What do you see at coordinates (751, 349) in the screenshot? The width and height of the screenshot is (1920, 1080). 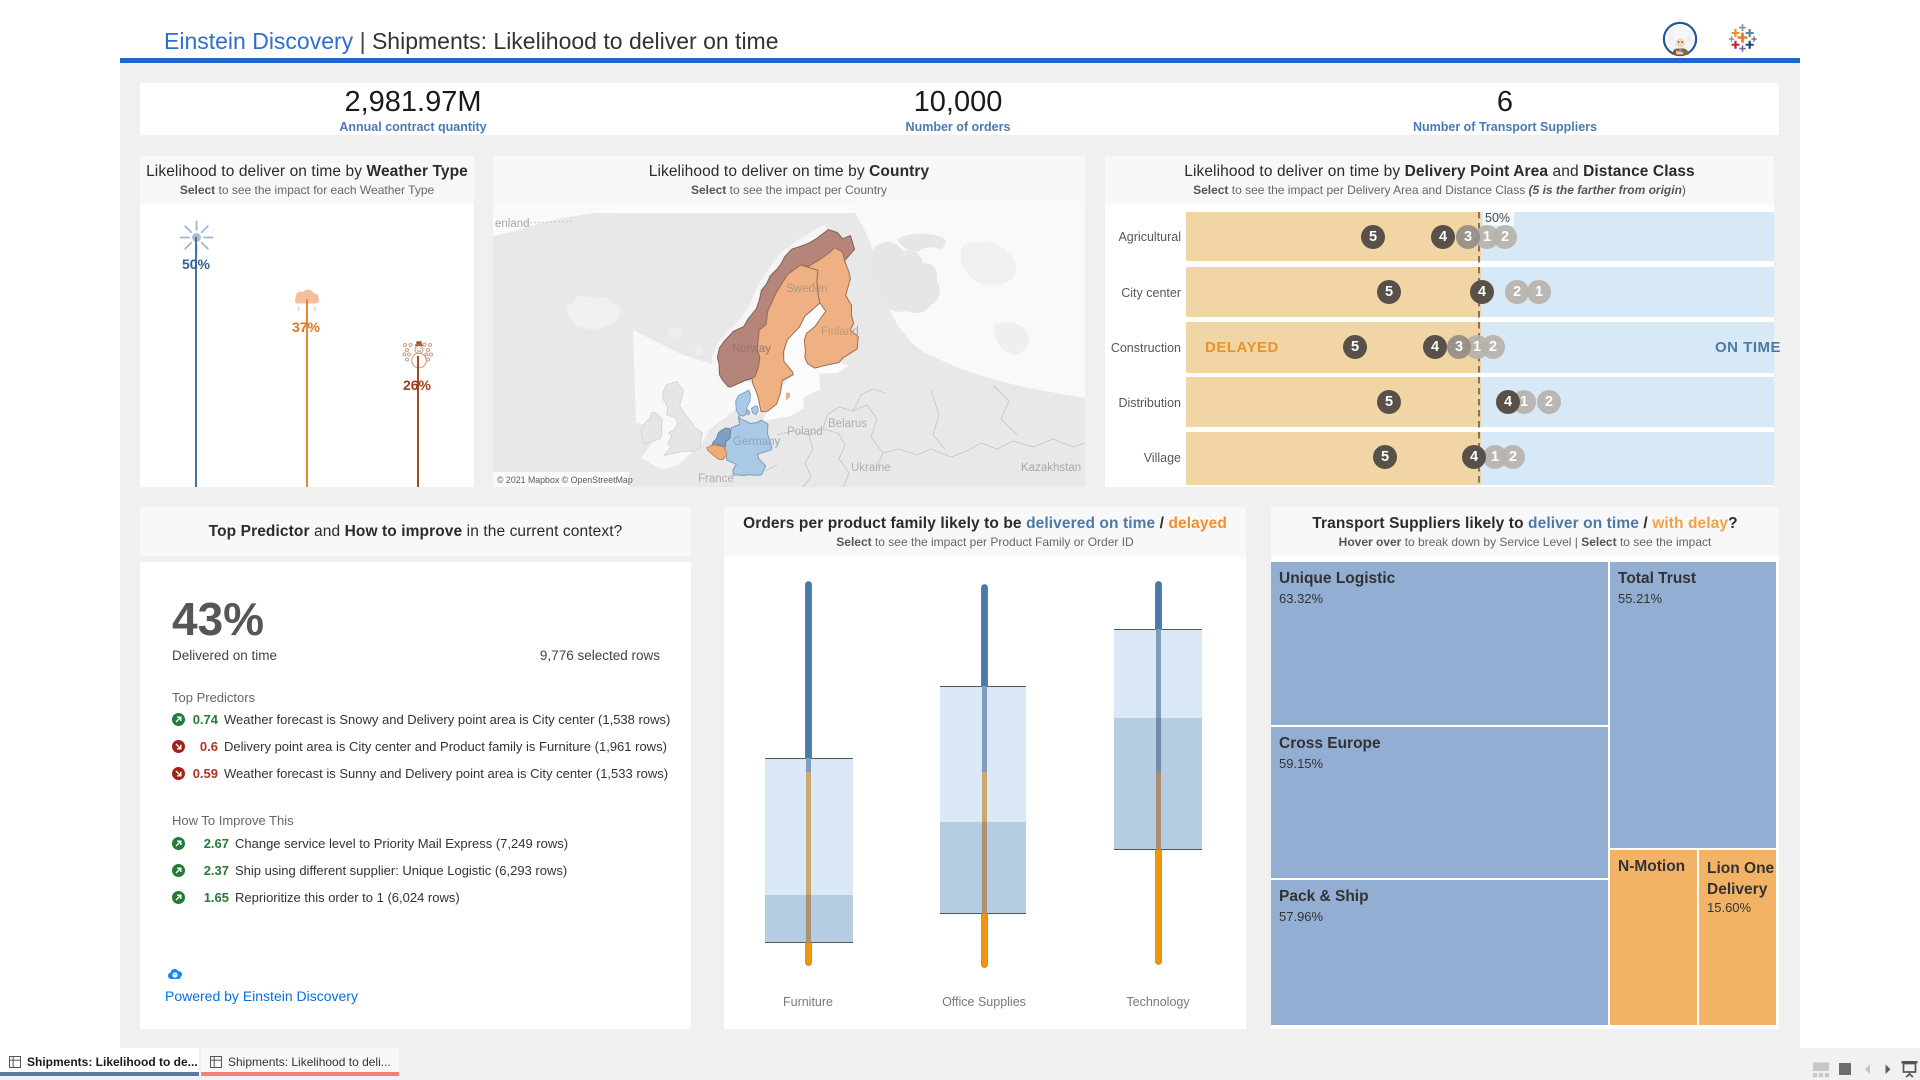 I see `svg-text: Norway` at bounding box center [751, 349].